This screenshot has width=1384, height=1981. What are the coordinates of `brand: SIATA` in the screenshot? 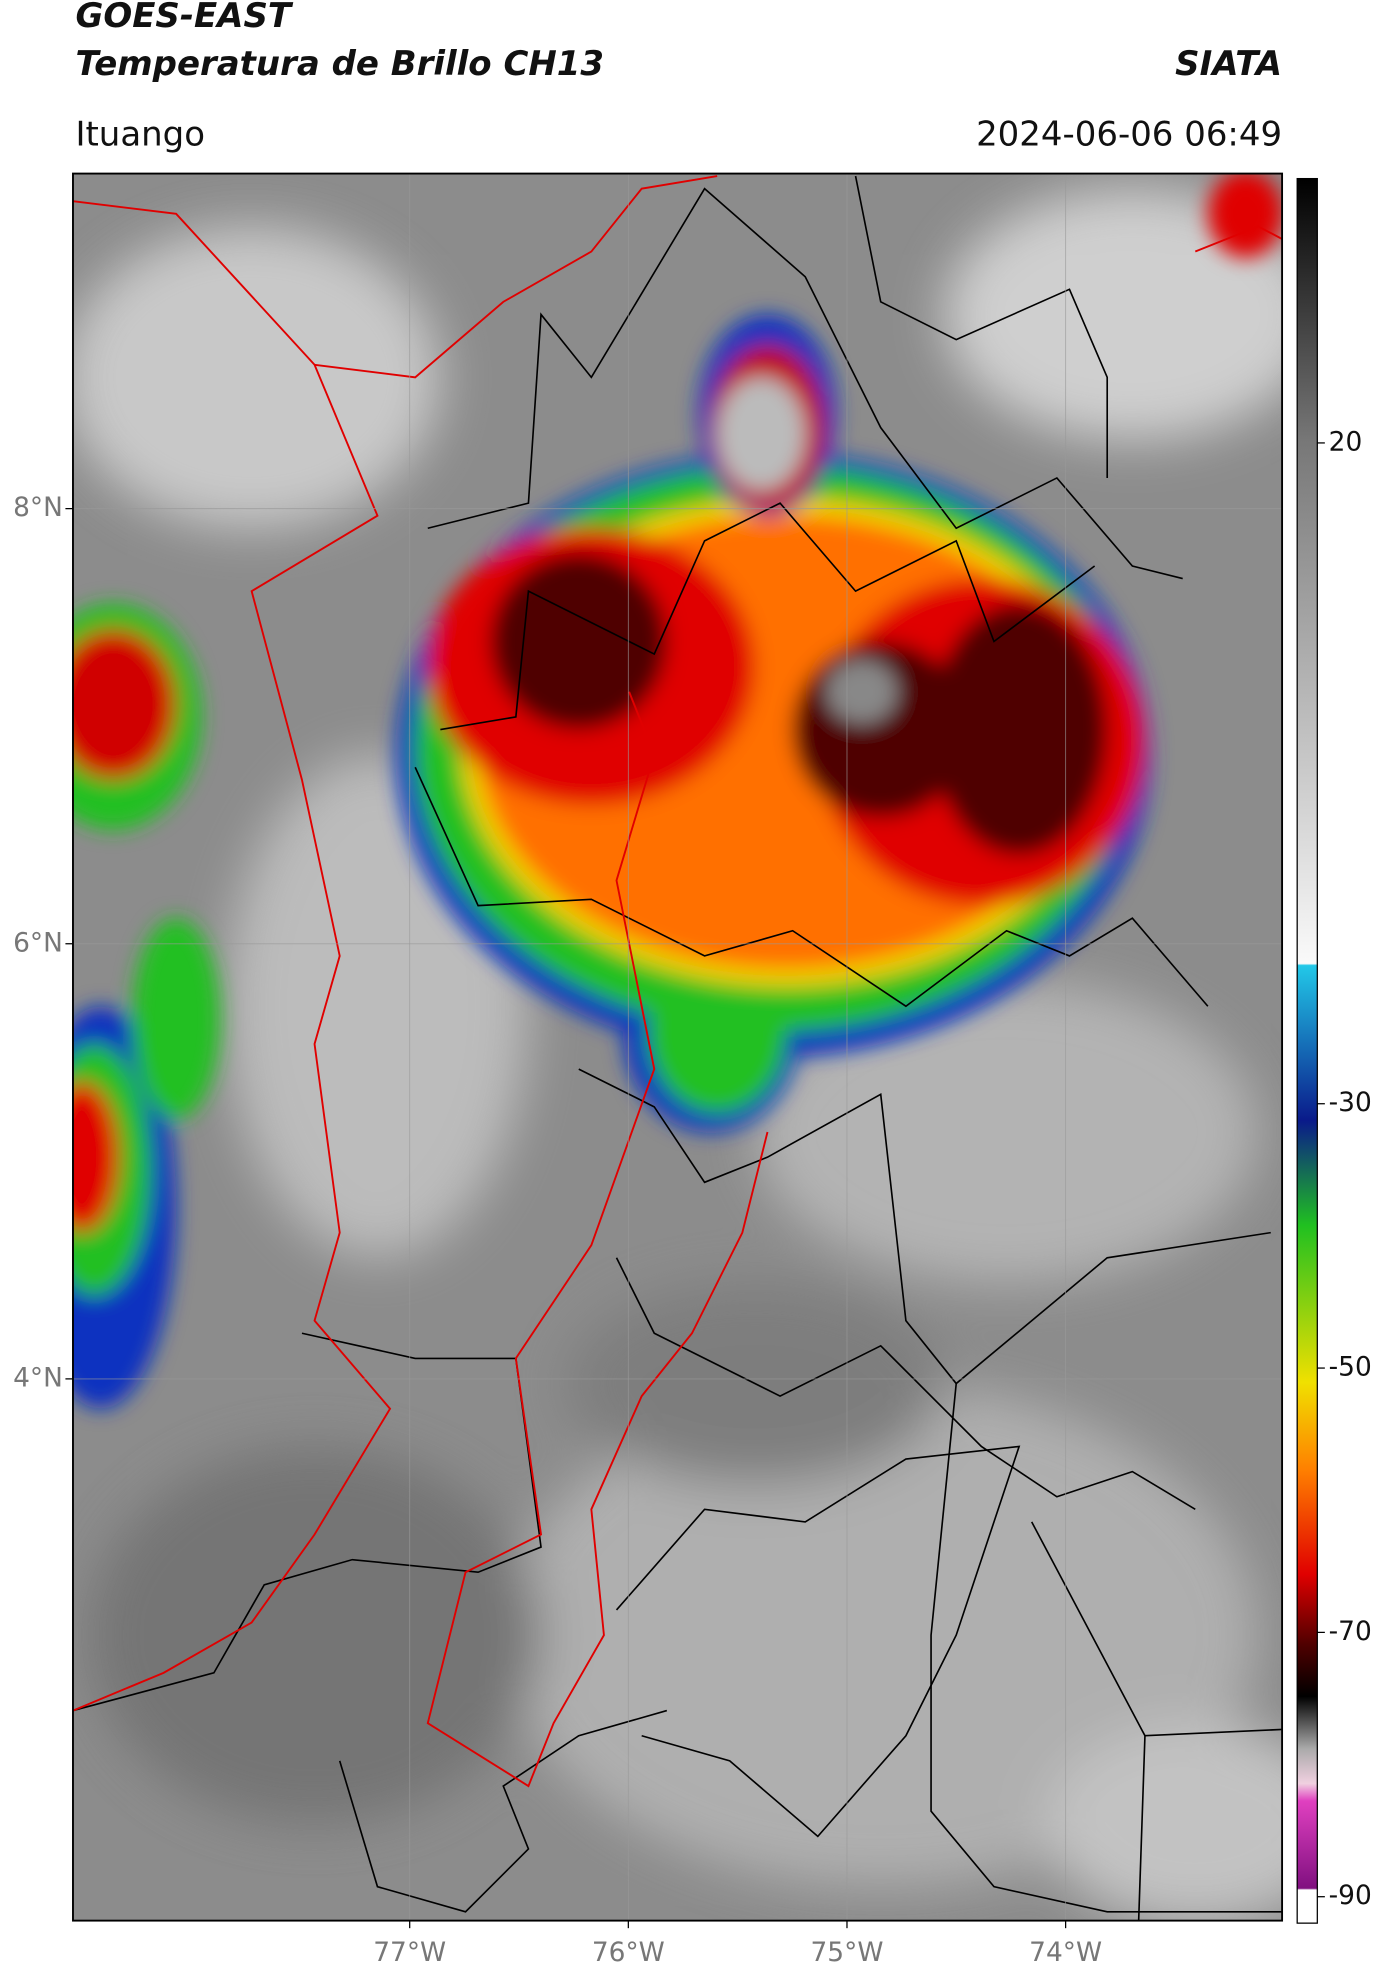 It's located at (1228, 64).